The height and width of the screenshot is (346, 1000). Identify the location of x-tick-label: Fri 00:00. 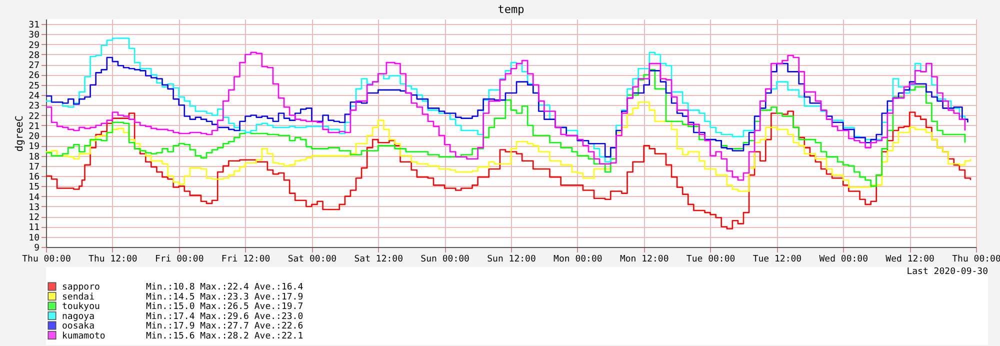
(179, 259).